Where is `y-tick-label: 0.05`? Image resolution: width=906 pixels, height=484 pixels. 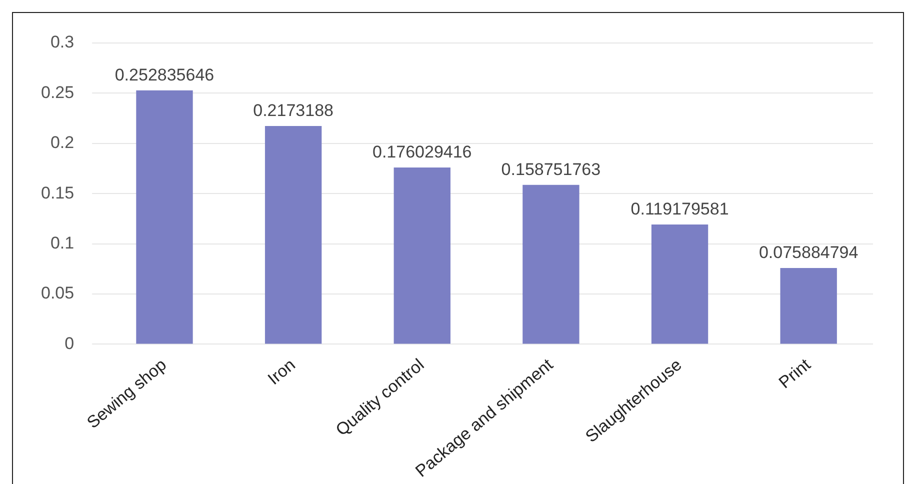
y-tick-label: 0.05 is located at coordinates (57, 293).